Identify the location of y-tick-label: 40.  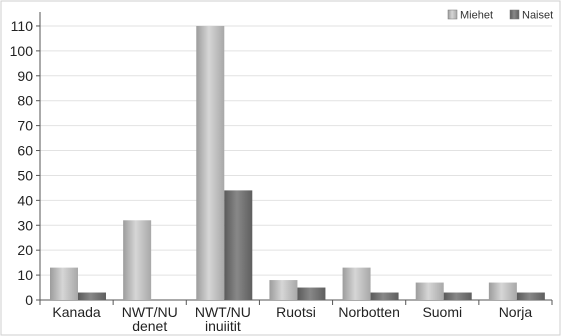
(25, 200).